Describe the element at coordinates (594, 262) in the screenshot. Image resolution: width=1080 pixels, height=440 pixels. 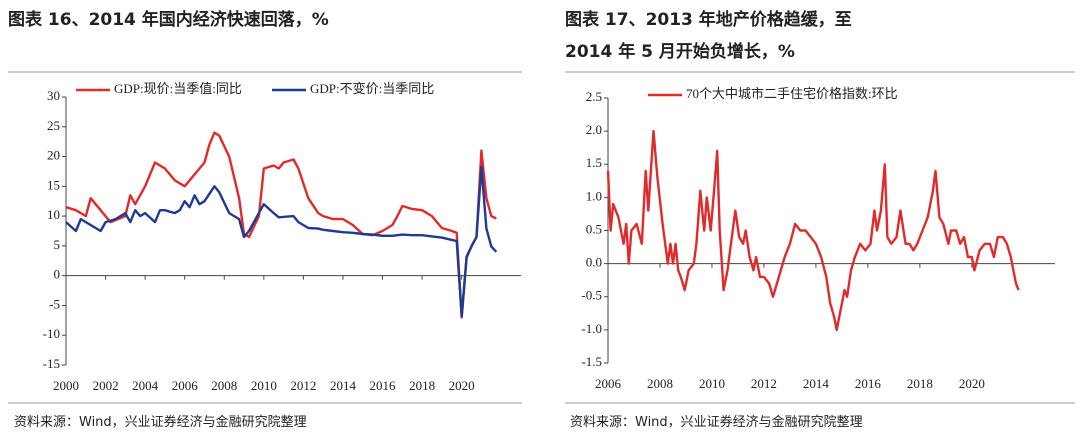
I see `y-tick-label: 0.0` at that location.